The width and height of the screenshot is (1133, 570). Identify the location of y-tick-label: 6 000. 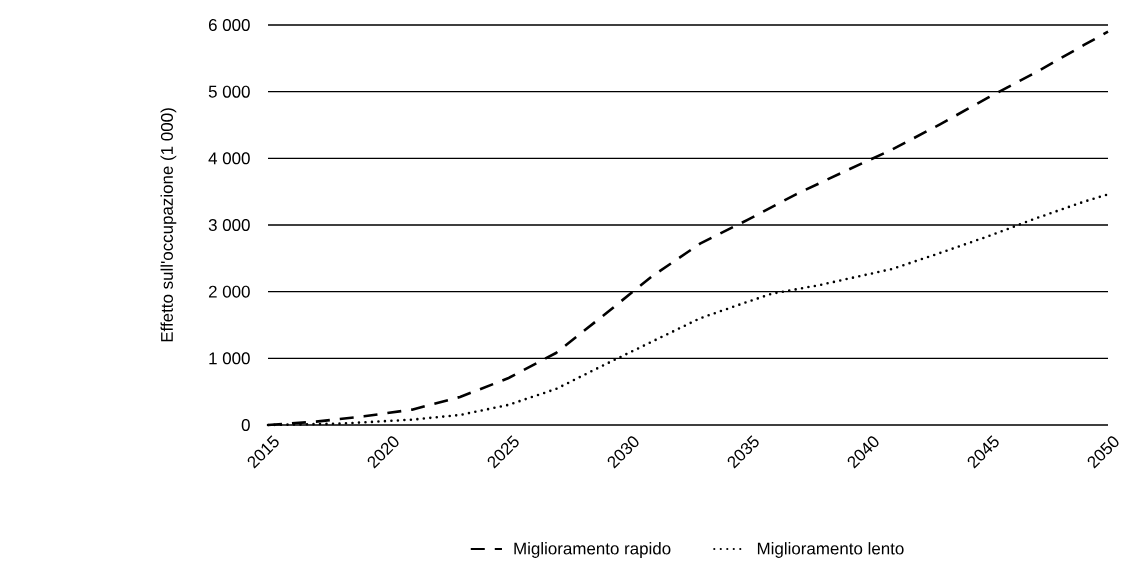
(229, 24).